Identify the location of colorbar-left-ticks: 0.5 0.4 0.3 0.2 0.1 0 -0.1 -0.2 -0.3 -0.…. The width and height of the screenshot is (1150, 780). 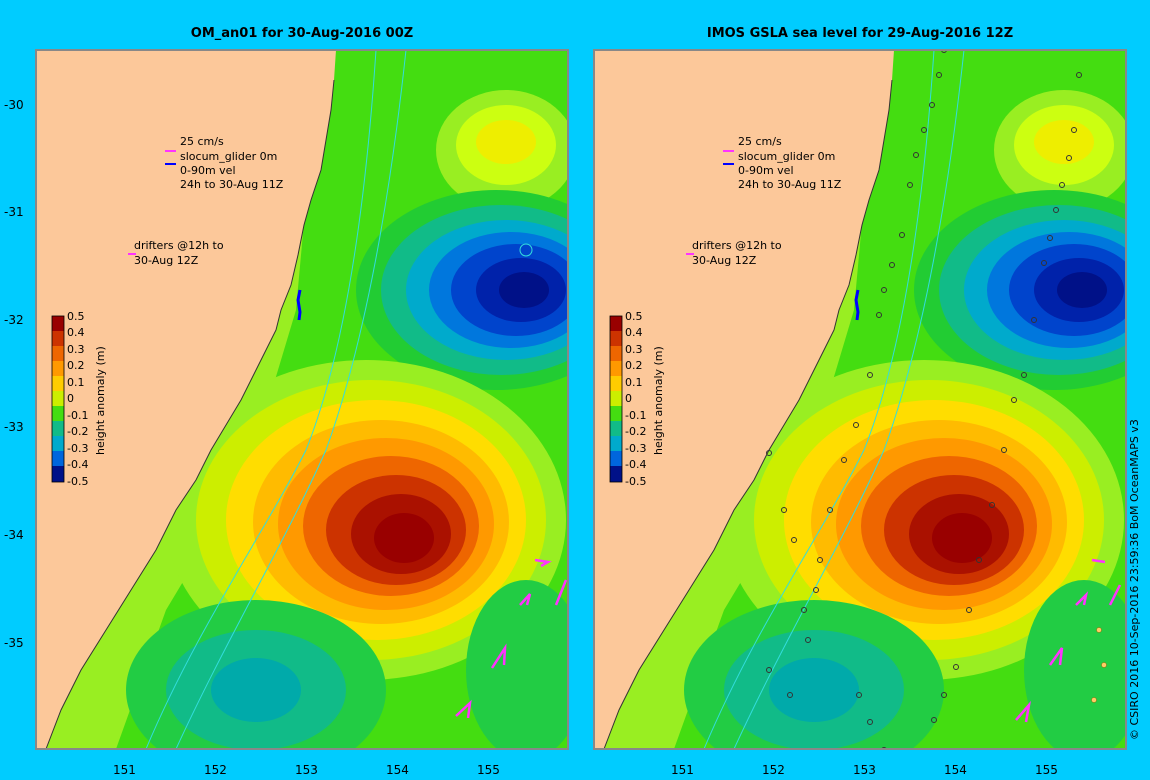
(87, 399).